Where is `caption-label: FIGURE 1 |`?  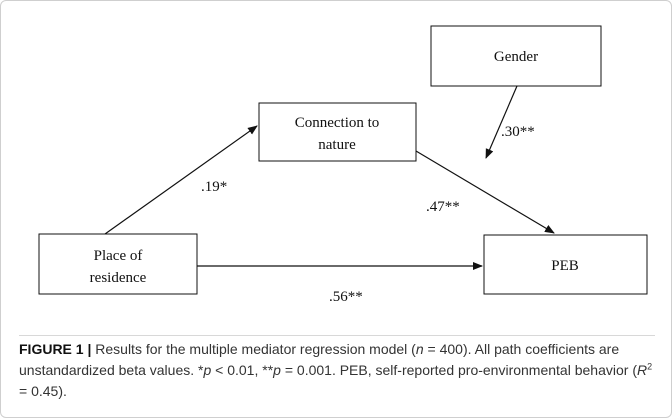
caption-label: FIGURE 1 | is located at coordinates (55, 349).